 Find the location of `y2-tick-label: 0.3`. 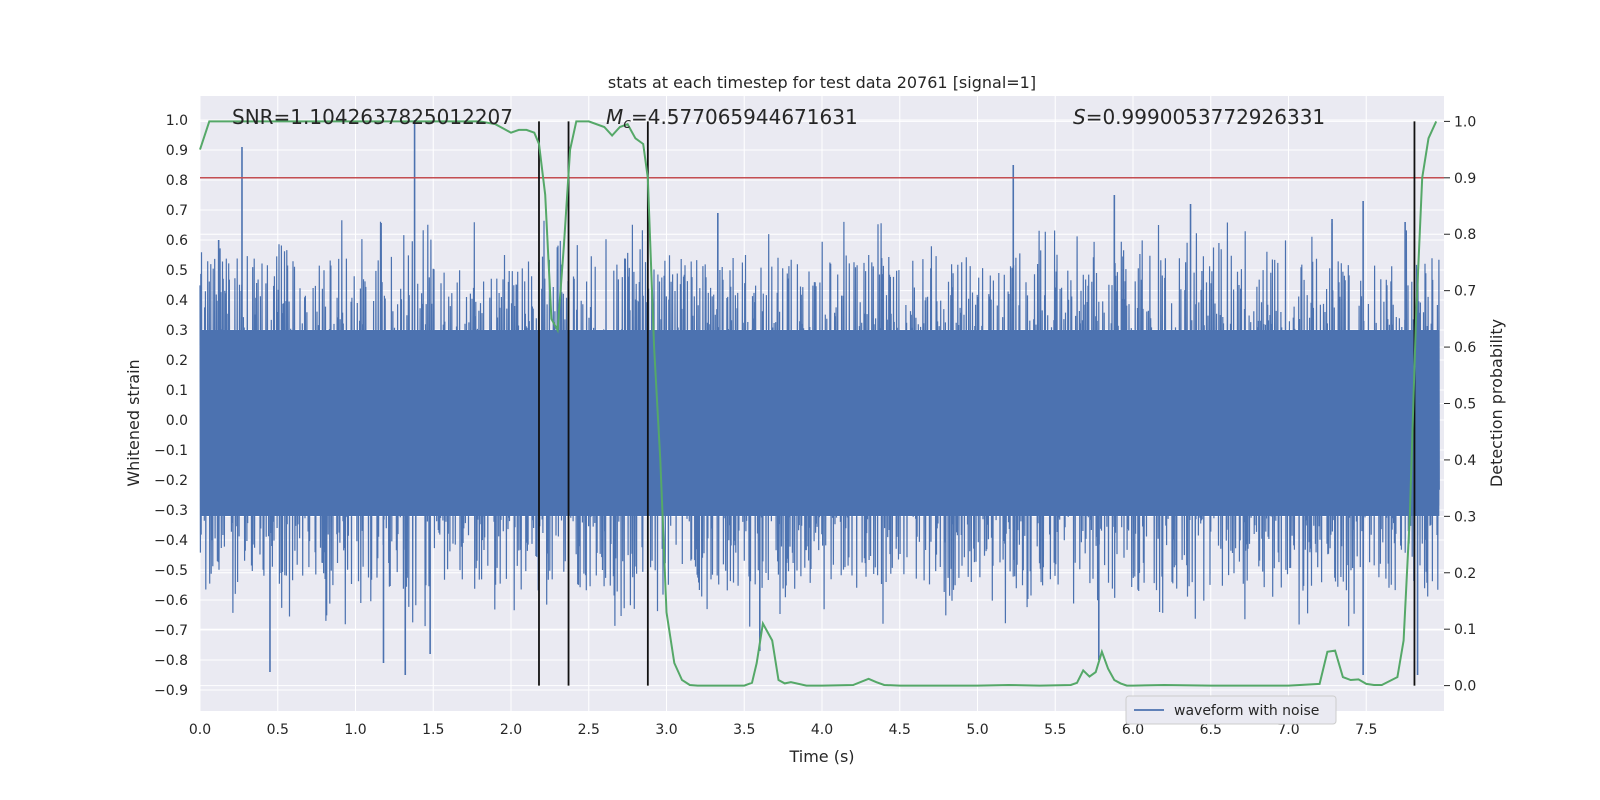

y2-tick-label: 0.3 is located at coordinates (1465, 517).